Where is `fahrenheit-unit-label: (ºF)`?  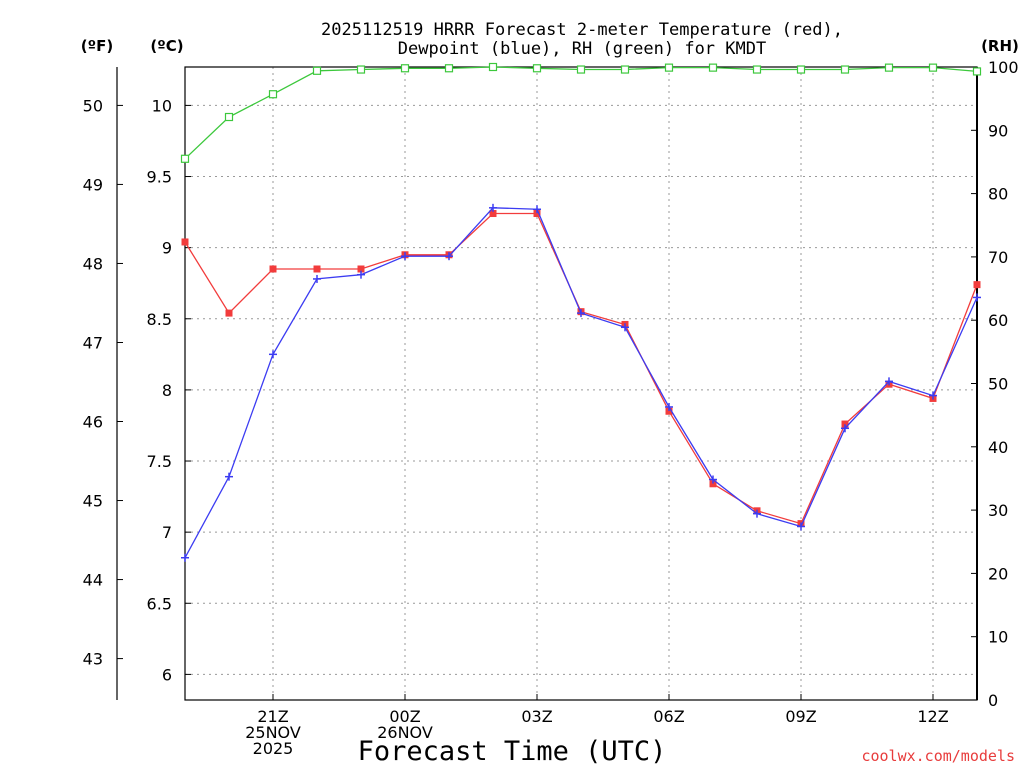
fahrenheit-unit-label: (ºF) is located at coordinates (97, 46).